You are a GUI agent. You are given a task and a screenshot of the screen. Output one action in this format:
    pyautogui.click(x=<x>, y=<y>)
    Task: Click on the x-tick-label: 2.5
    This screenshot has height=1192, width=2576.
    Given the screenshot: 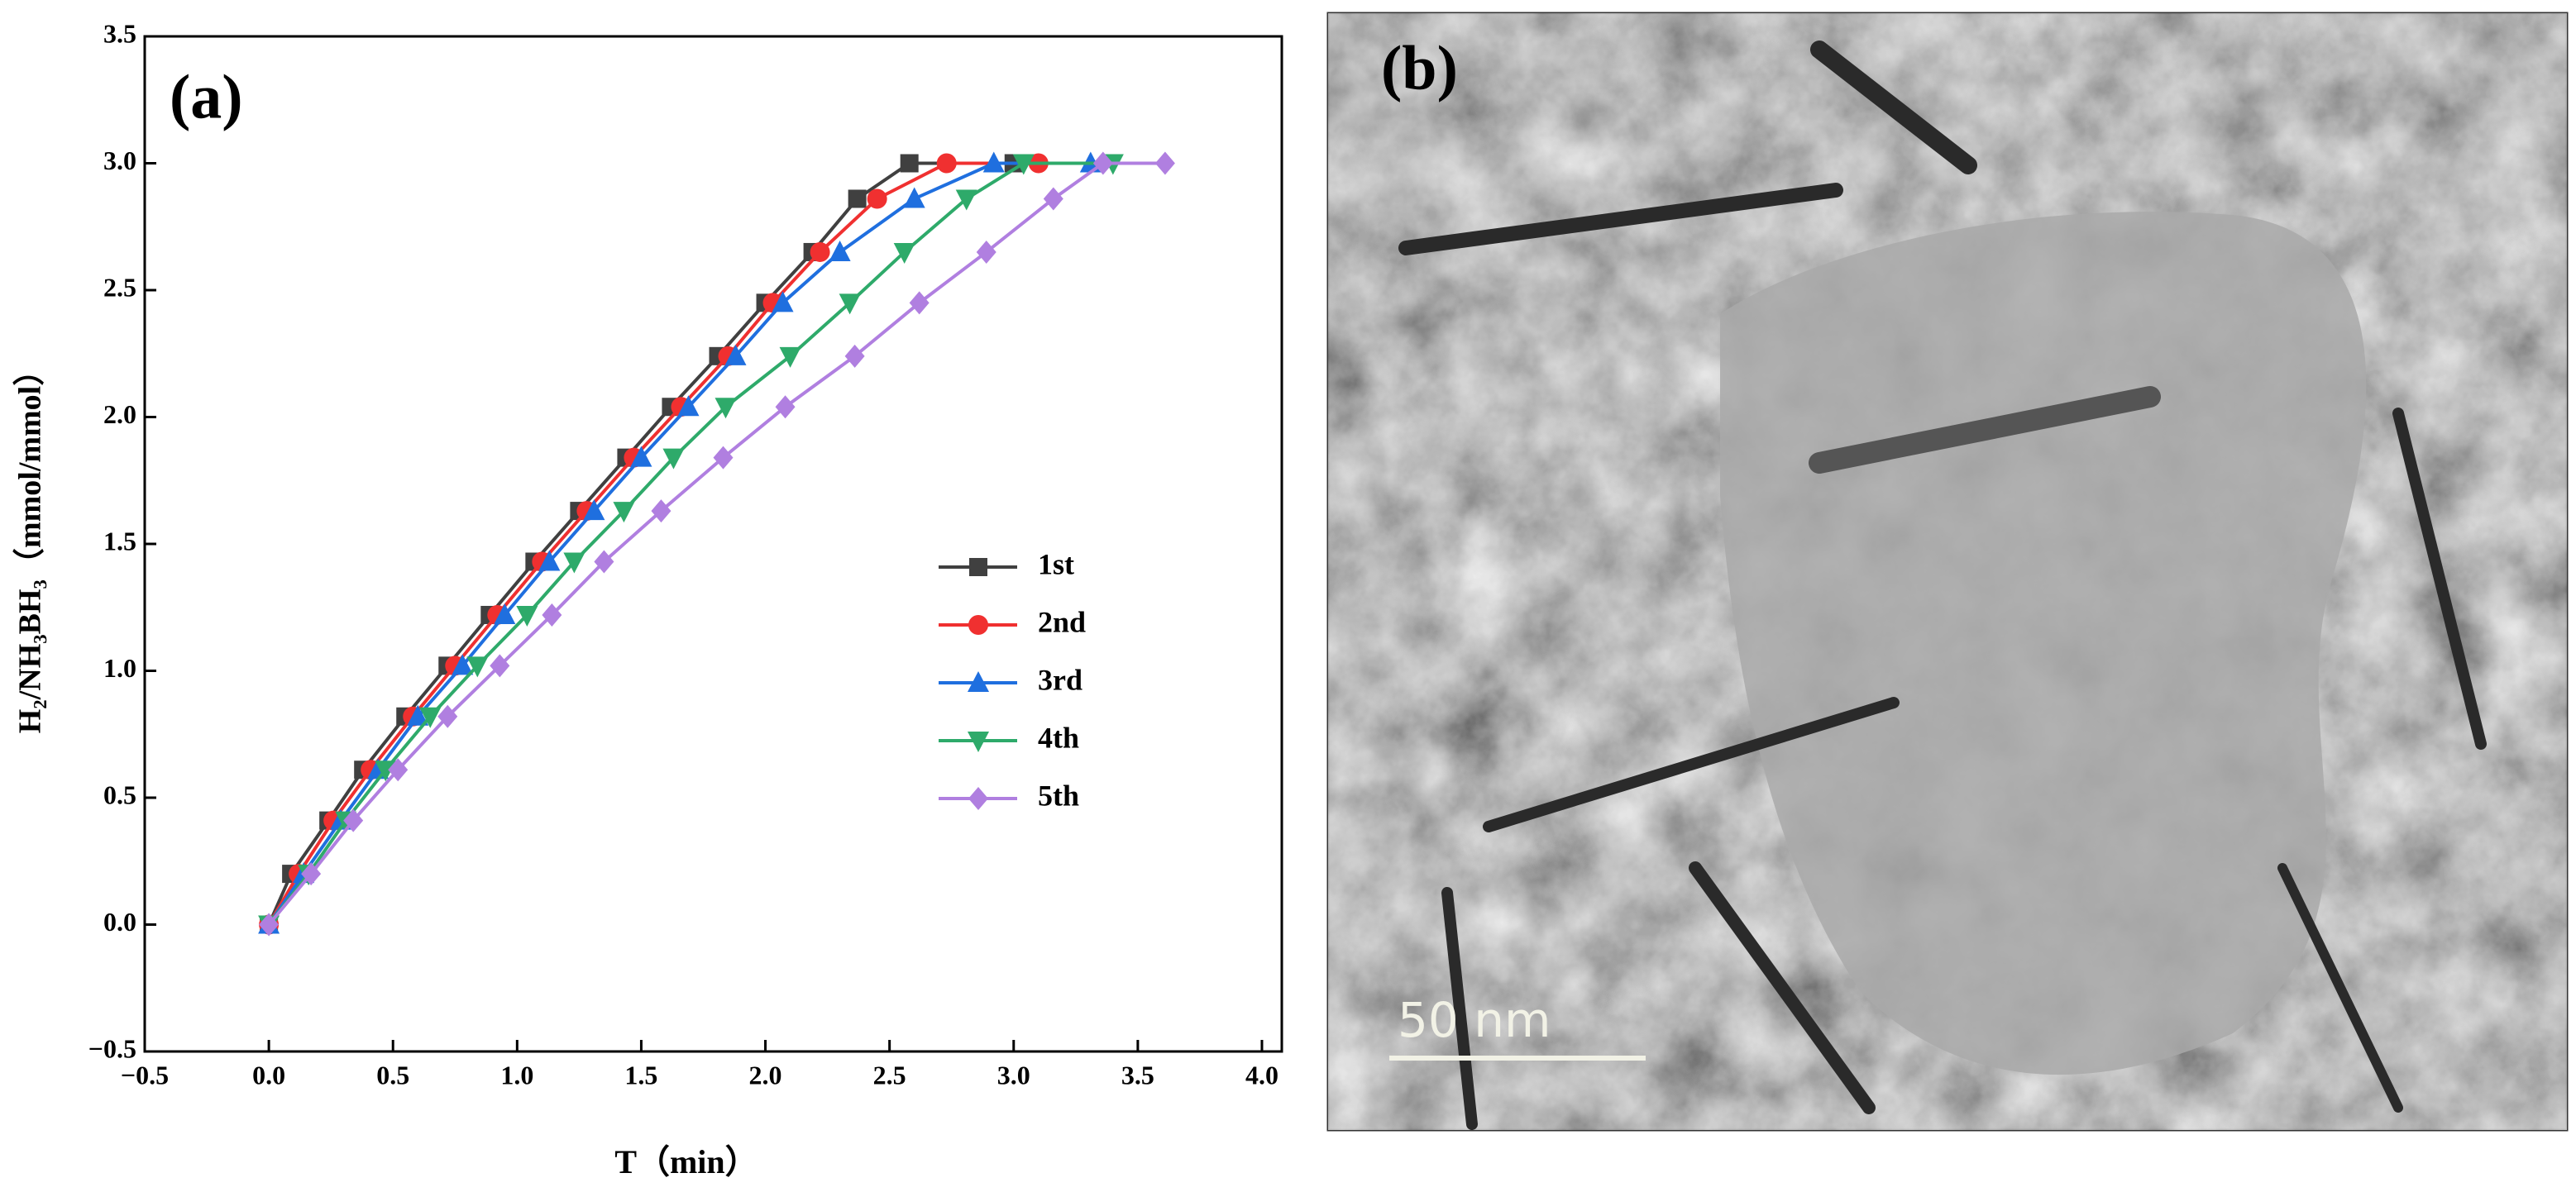 What is the action you would take?
    pyautogui.click(x=889, y=1074)
    